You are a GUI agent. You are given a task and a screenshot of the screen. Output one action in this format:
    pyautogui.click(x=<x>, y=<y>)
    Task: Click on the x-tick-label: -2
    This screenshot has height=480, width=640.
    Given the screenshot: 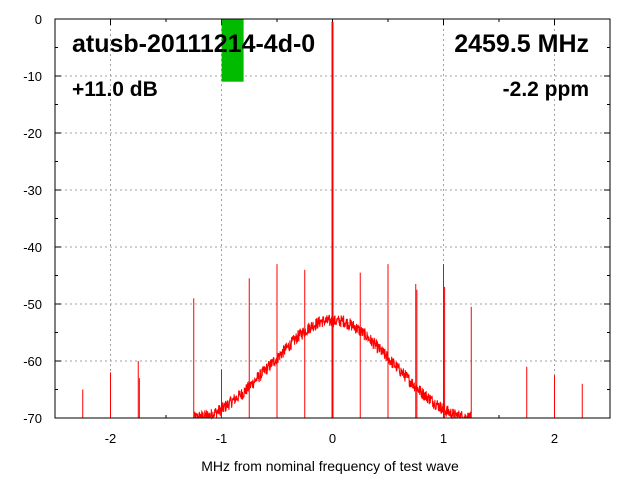 What is the action you would take?
    pyautogui.click(x=111, y=438)
    